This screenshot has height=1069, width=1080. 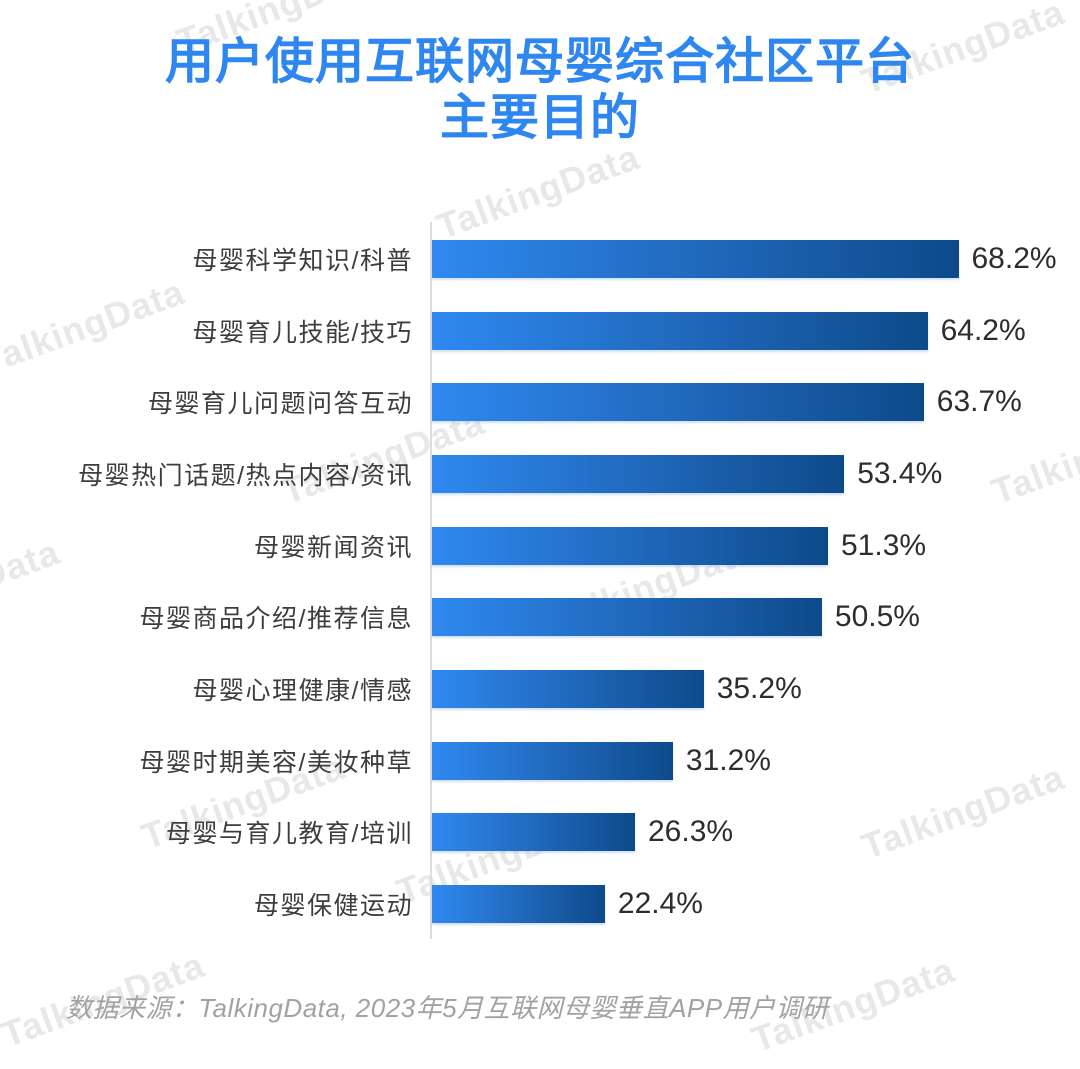 I want to click on chart-title-line2: 主要目的, so click(x=539, y=118).